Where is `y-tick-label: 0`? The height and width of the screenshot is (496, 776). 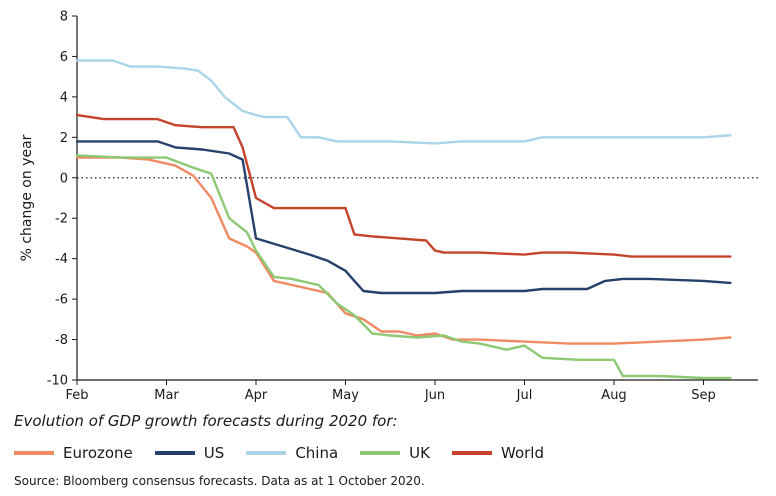 y-tick-label: 0 is located at coordinates (64, 178).